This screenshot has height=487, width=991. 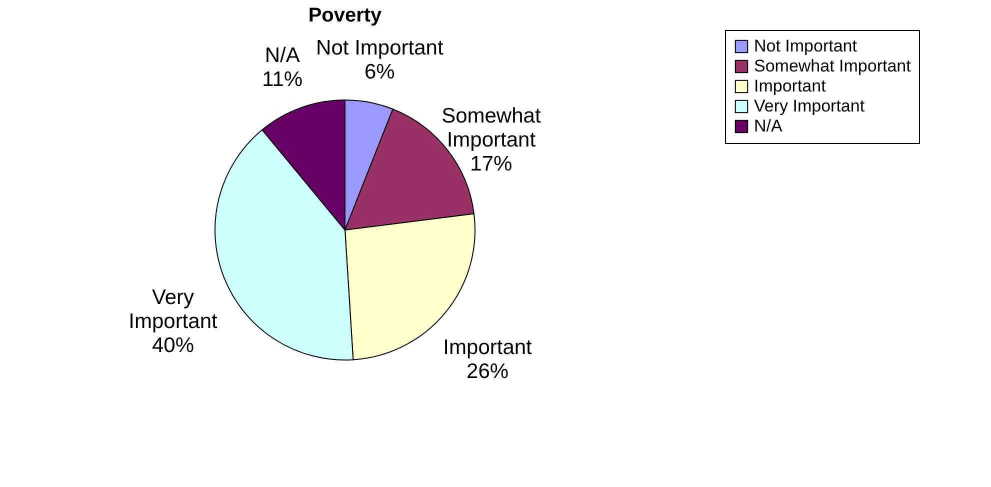 What do you see at coordinates (491, 128) in the screenshot?
I see `slice-label: Somewhat Important` at bounding box center [491, 128].